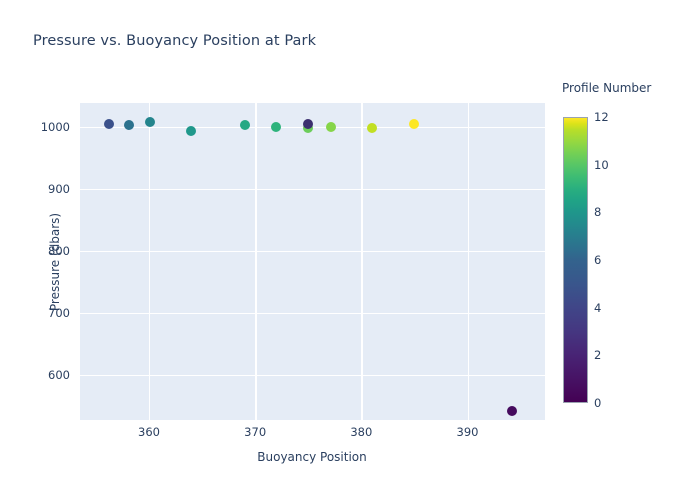 This screenshot has height=500, width=700. What do you see at coordinates (601, 117) in the screenshot?
I see `colorbar-tick-label: 12` at bounding box center [601, 117].